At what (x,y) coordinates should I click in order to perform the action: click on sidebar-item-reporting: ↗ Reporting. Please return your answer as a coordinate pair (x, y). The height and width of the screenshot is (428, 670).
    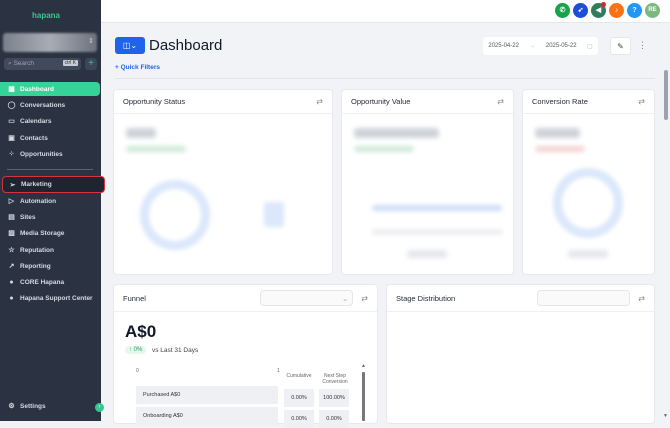
    Looking at the image, I should click on (50, 266).